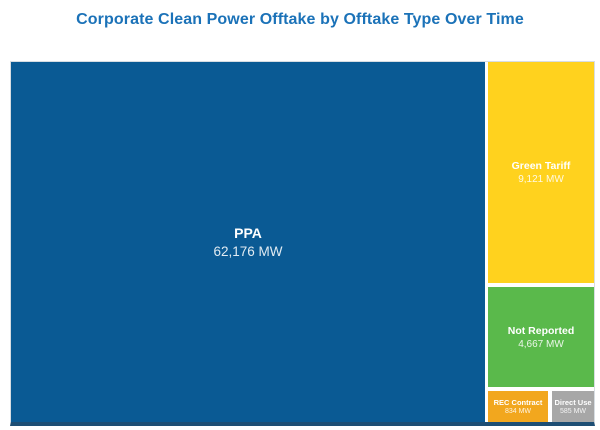 This screenshot has height=430, width=600. What do you see at coordinates (541, 344) in the screenshot?
I see `cell-value: 4,667 MW` at bounding box center [541, 344].